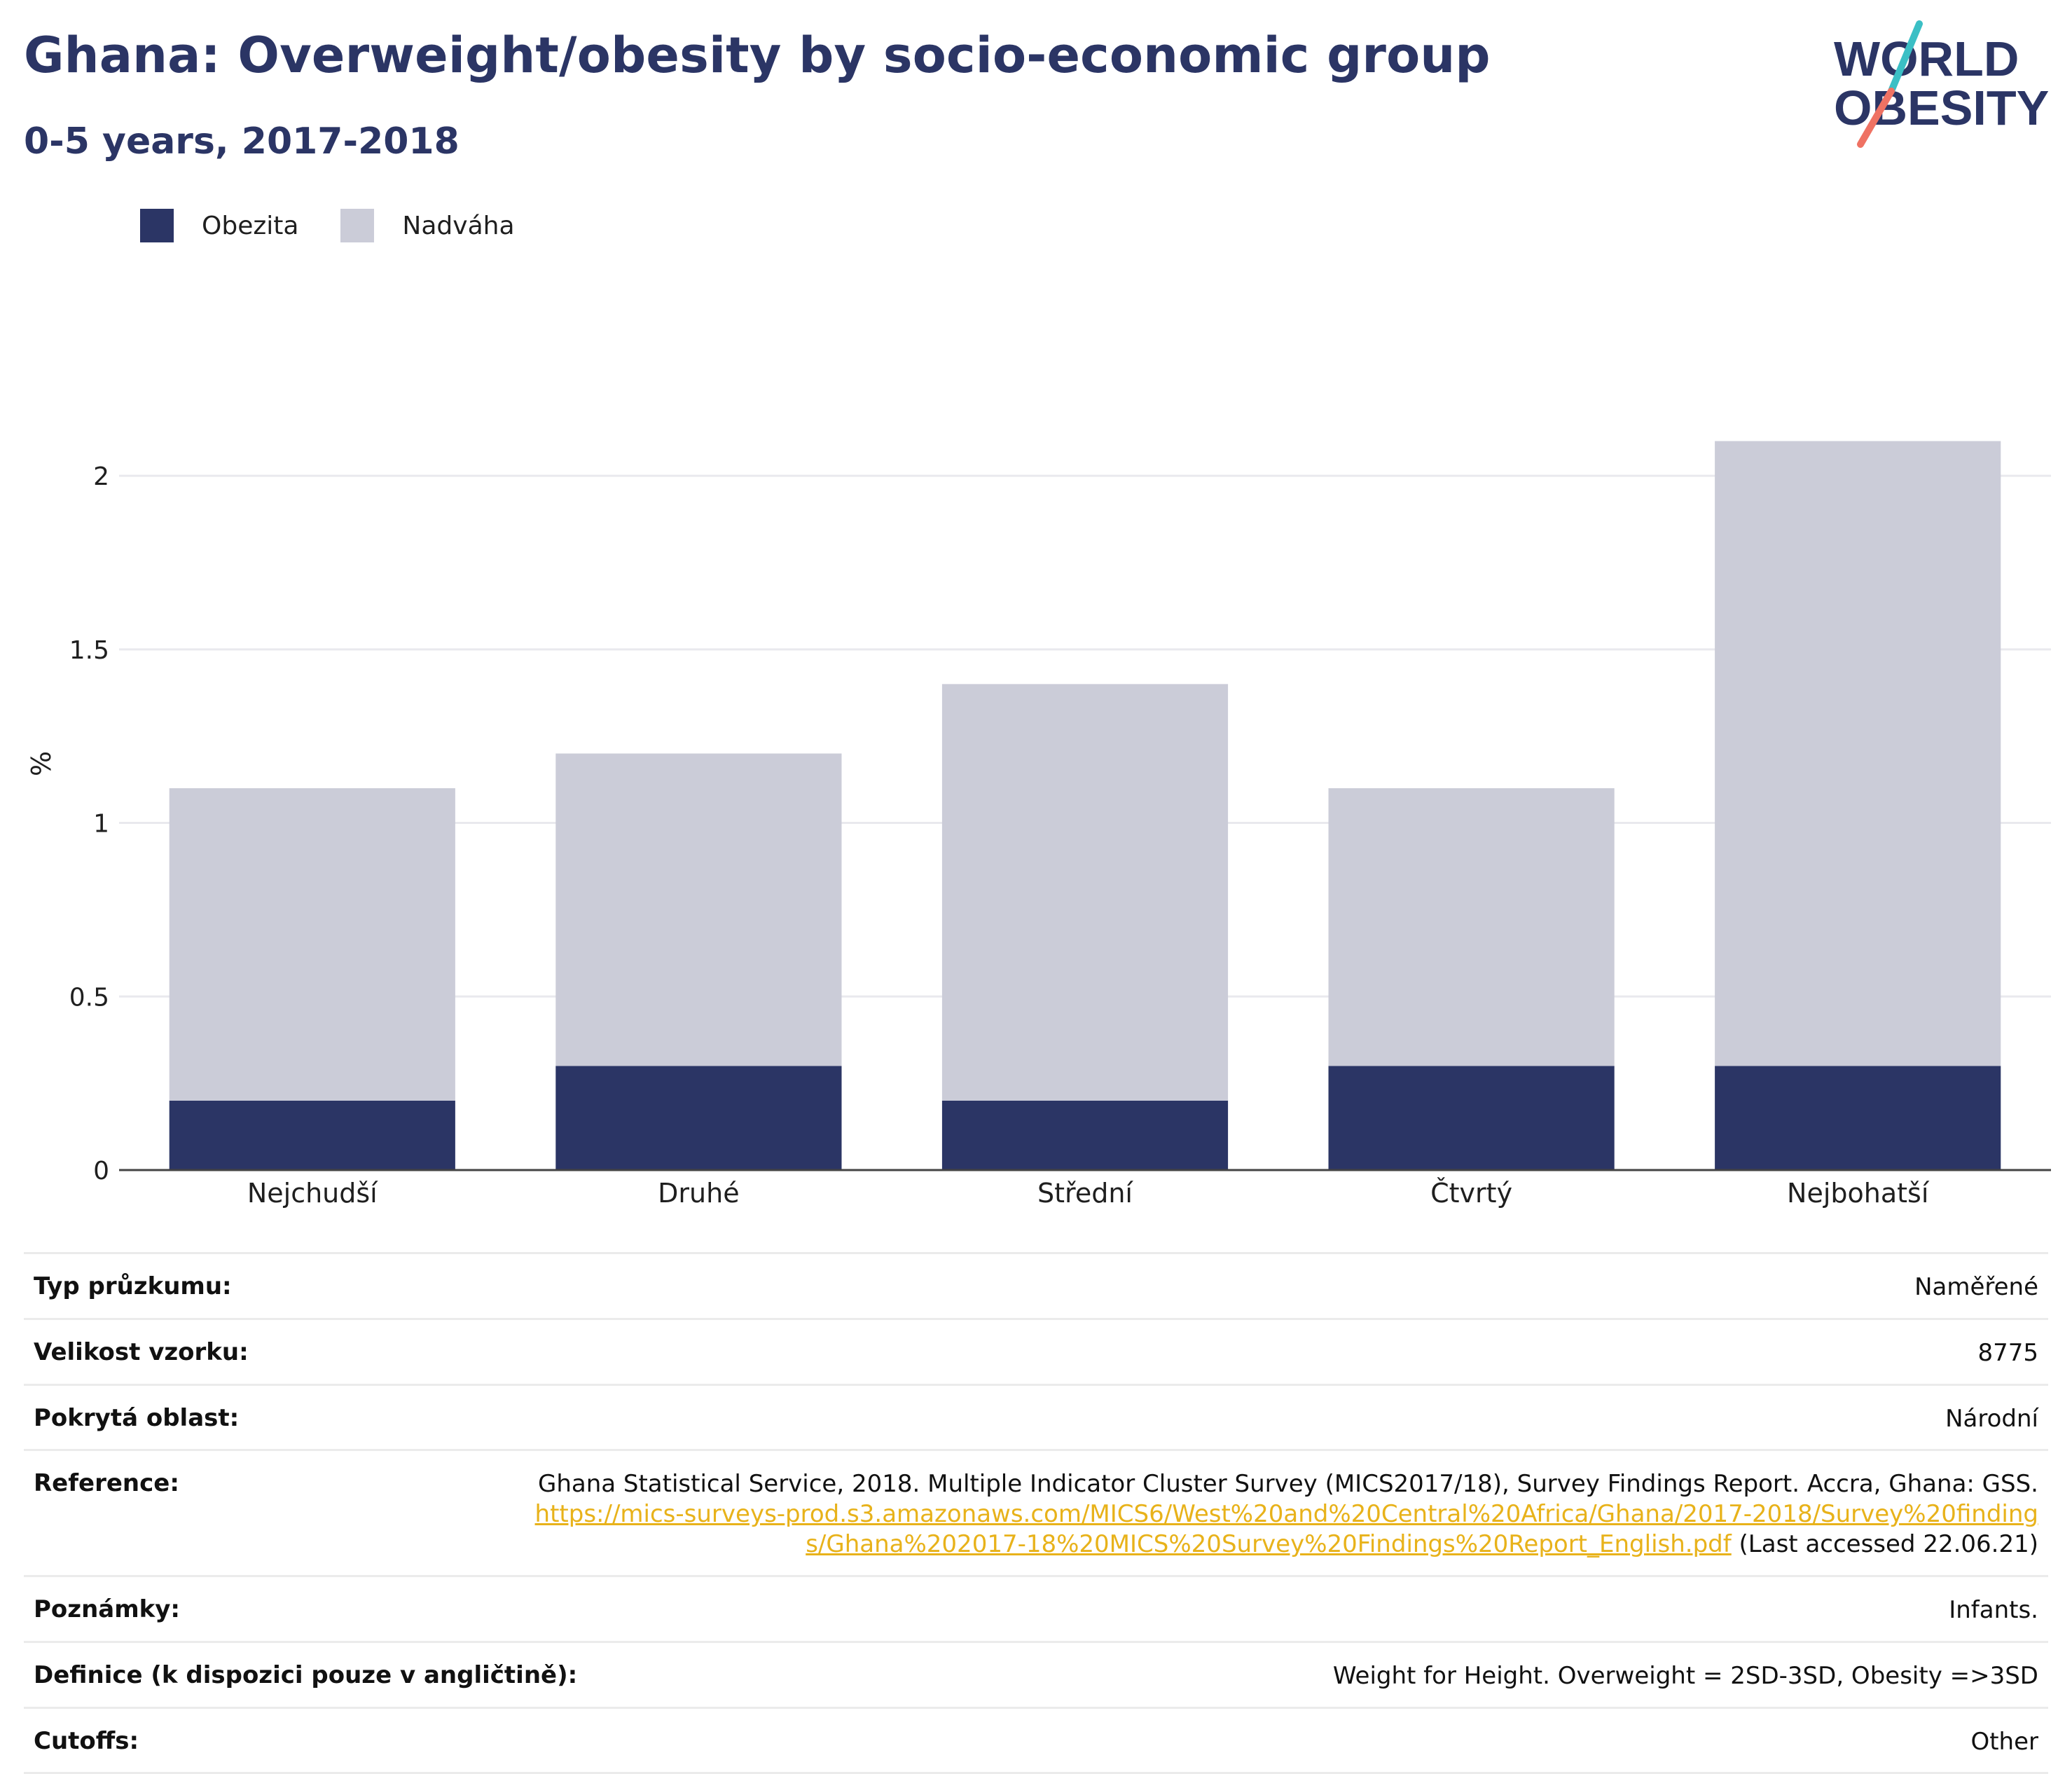  Describe the element at coordinates (42, 763) in the screenshot. I see `y-axis-label: %` at that location.